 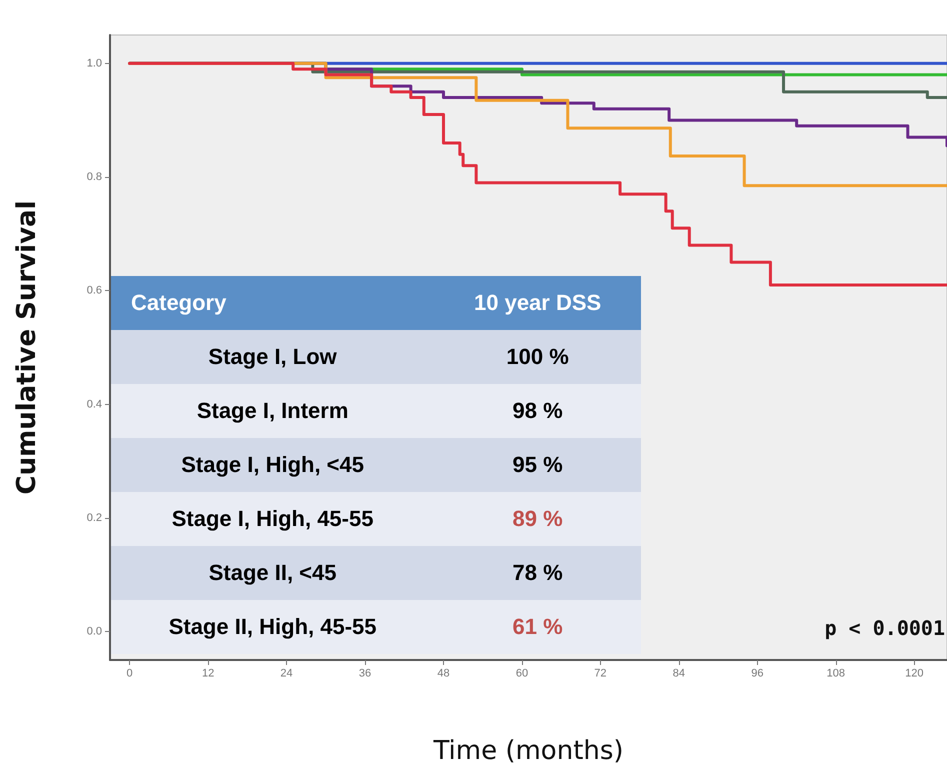 What do you see at coordinates (272, 357) in the screenshot?
I see `category-label: Stage I, Low` at bounding box center [272, 357].